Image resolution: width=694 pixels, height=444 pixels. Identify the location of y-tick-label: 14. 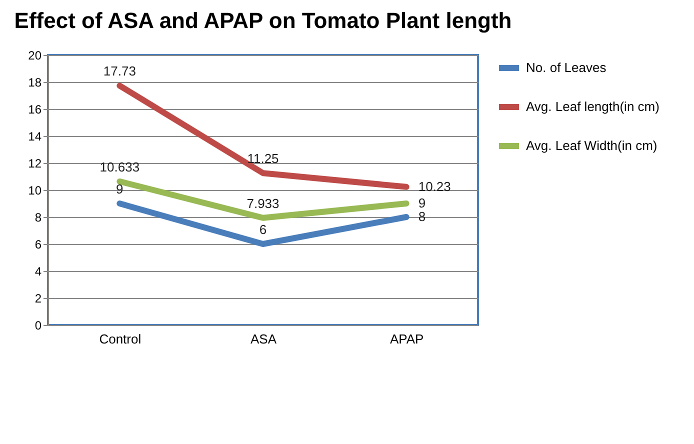
(35, 137).